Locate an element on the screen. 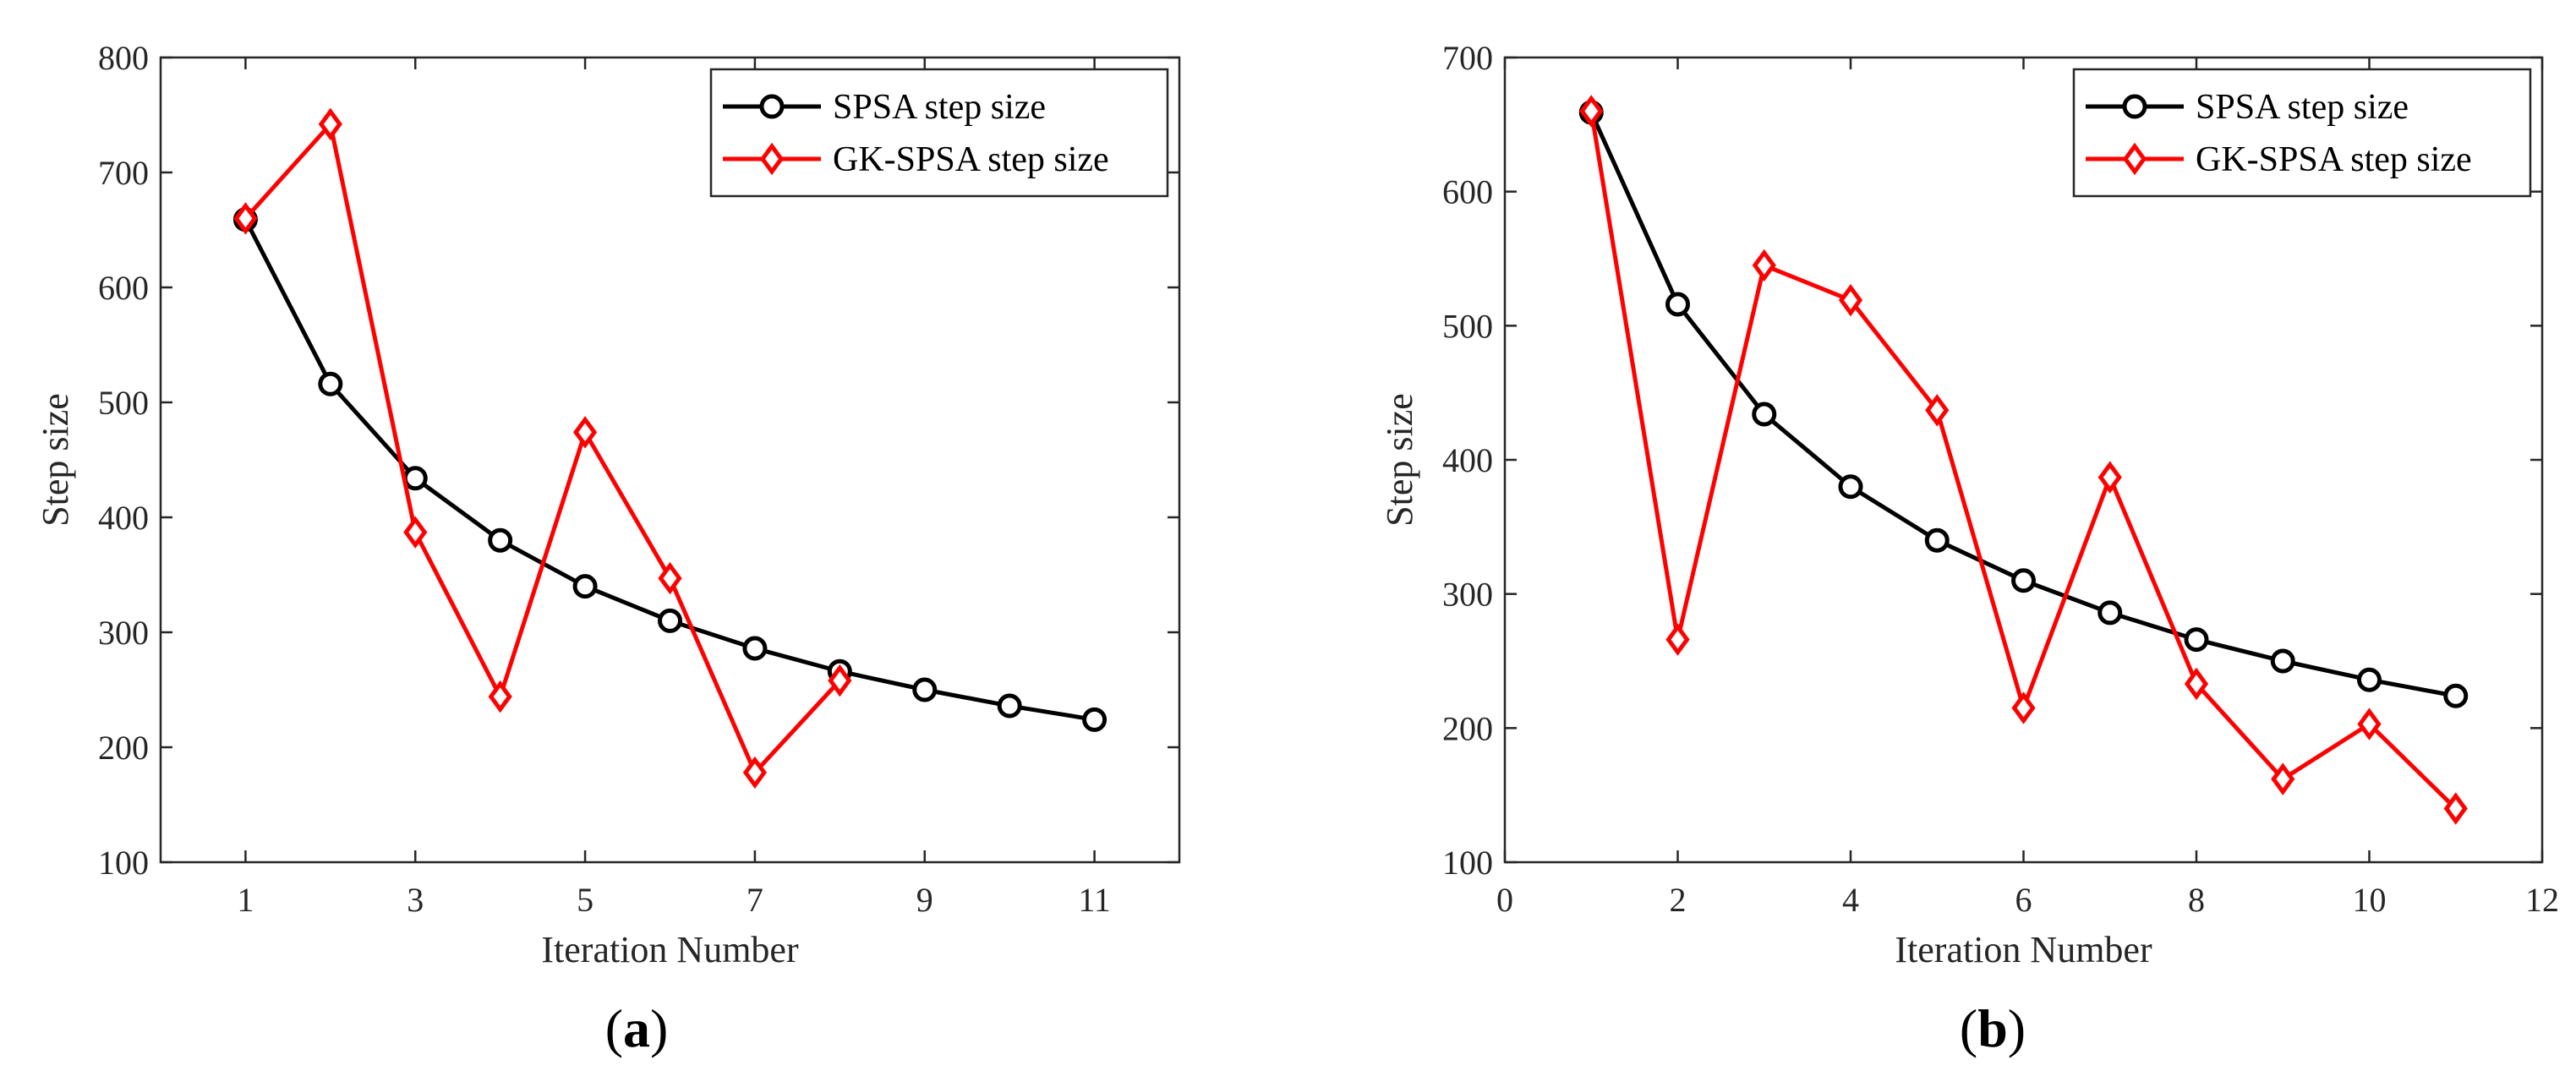 The image size is (2576, 1071). x-tick-label: 0 is located at coordinates (1504, 900).